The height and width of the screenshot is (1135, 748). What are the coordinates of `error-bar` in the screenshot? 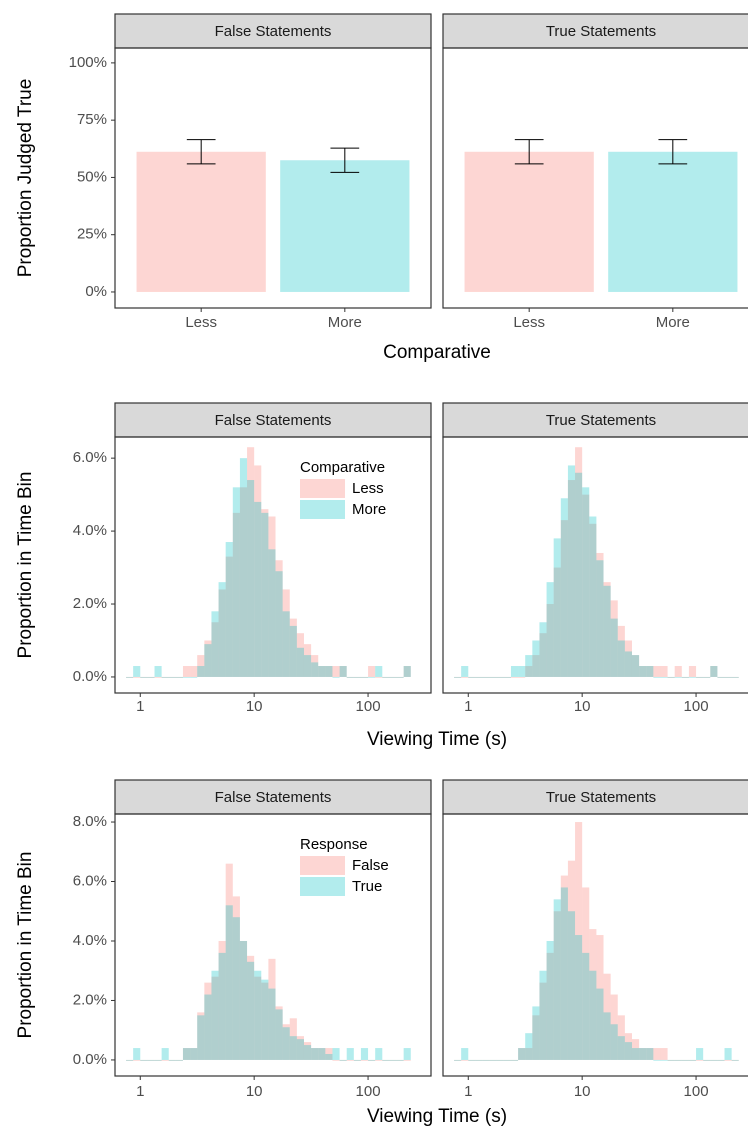 It's located at (201, 152).